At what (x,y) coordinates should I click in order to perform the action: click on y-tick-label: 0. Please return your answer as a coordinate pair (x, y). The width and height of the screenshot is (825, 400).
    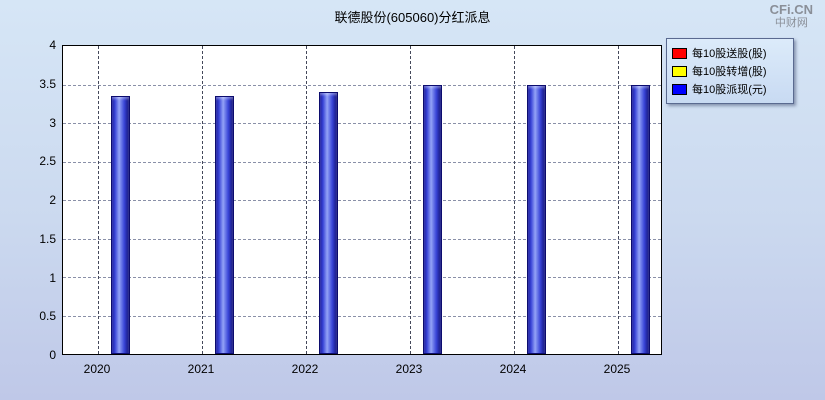
    Looking at the image, I should click on (52, 355).